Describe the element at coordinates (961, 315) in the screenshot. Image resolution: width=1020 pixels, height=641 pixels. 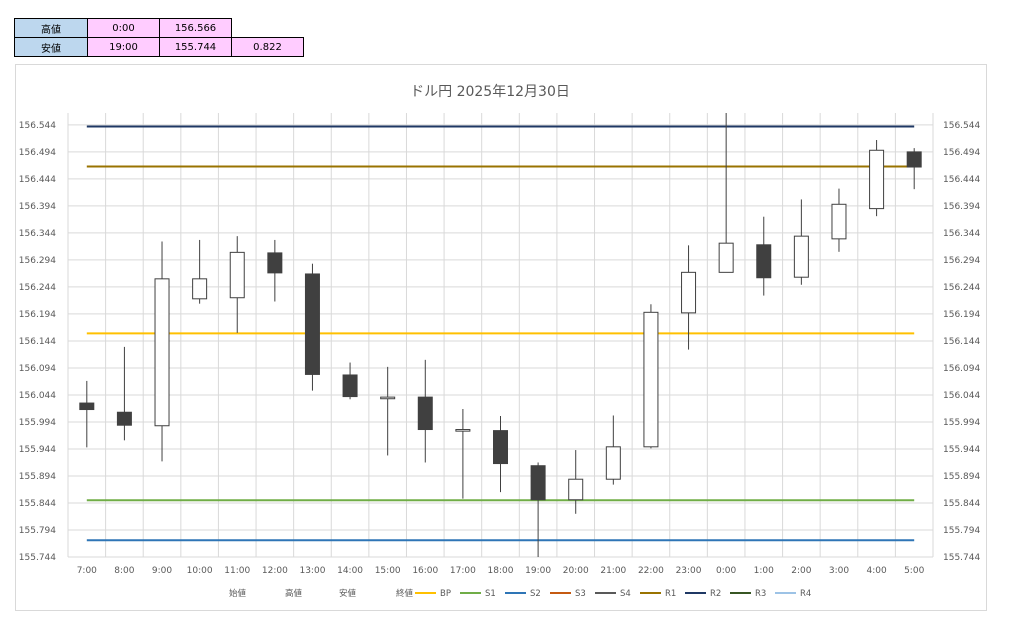
I see `y-tick-label-right: 156.194` at that location.